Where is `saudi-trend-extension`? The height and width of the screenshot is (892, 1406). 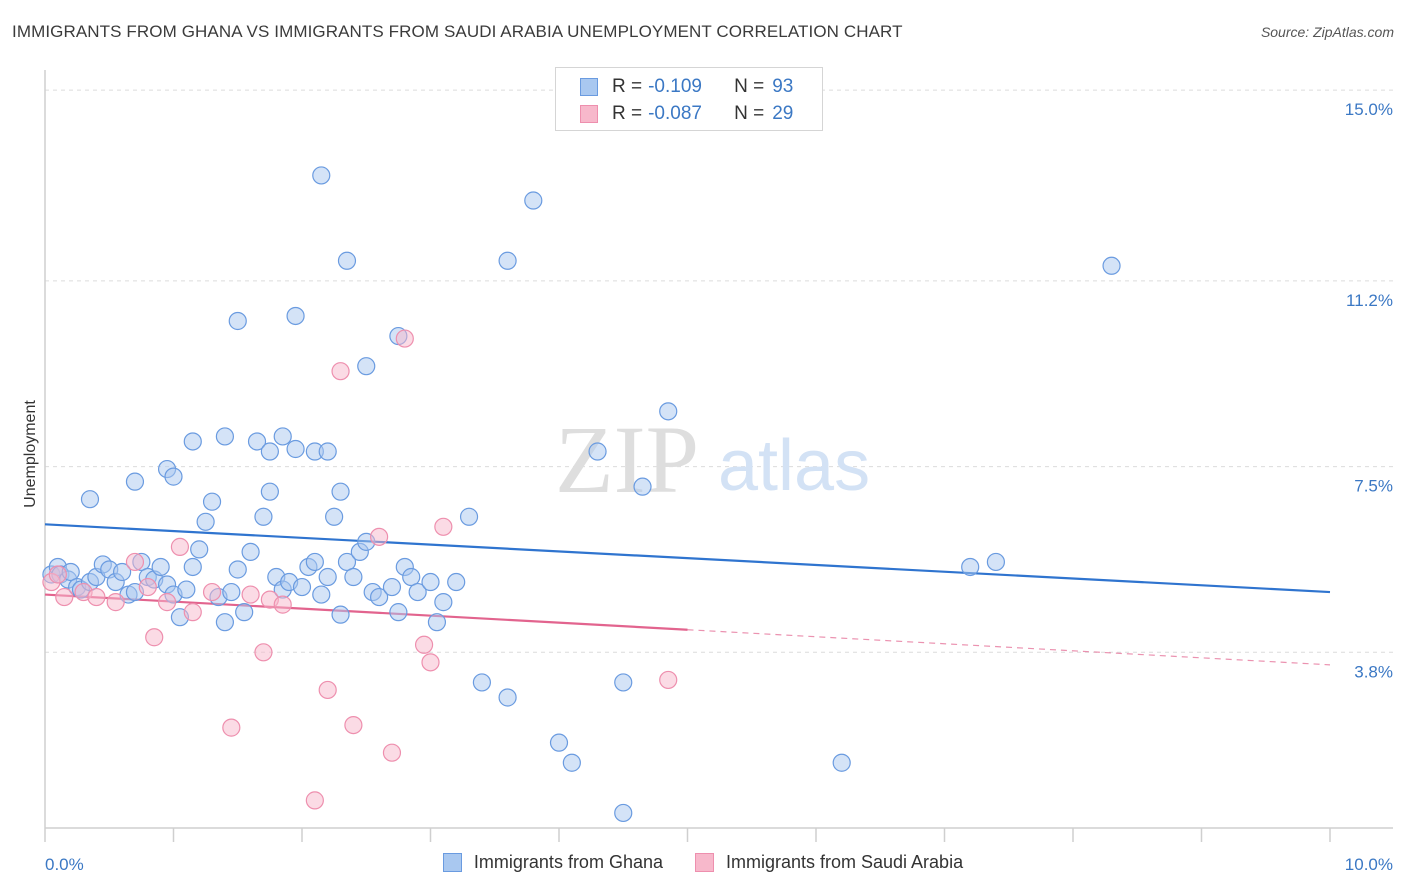 saudi-trend-extension is located at coordinates (1009, 647).